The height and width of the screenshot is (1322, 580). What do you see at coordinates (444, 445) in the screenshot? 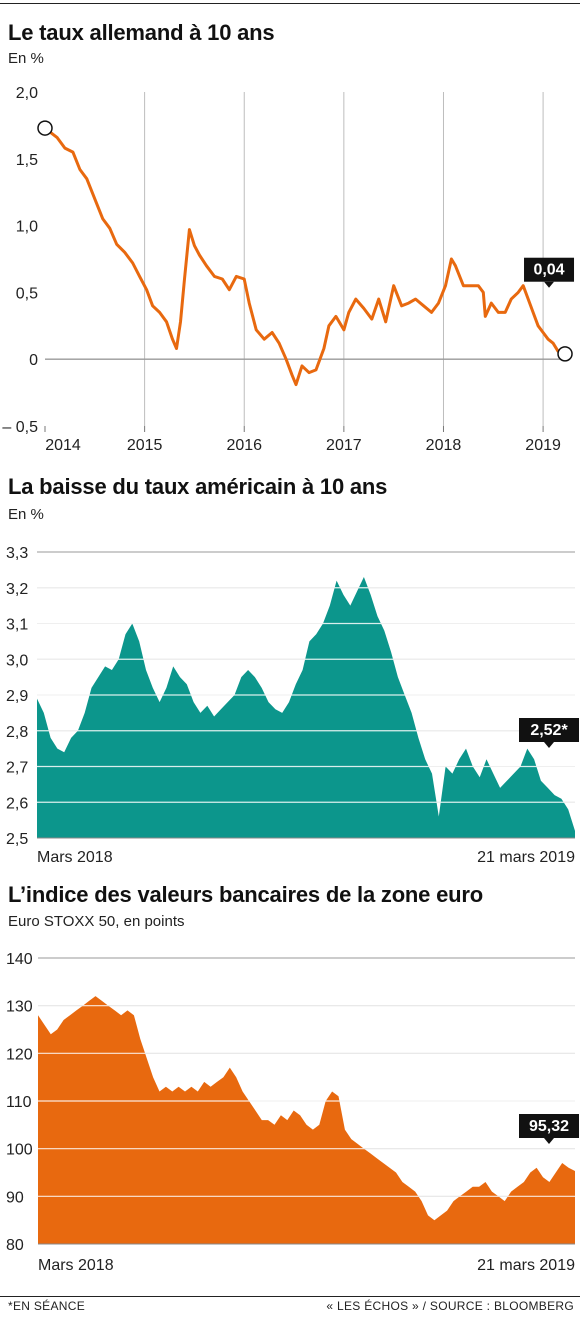
I see `x-tick-label: 2018` at bounding box center [444, 445].